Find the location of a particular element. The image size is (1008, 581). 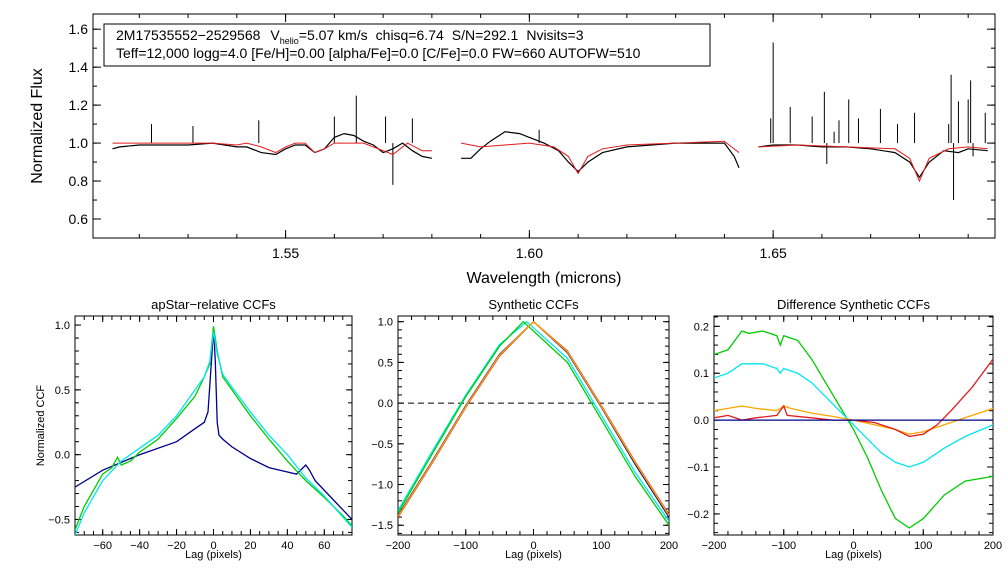

x-tick-label: −40 is located at coordinates (139, 546).